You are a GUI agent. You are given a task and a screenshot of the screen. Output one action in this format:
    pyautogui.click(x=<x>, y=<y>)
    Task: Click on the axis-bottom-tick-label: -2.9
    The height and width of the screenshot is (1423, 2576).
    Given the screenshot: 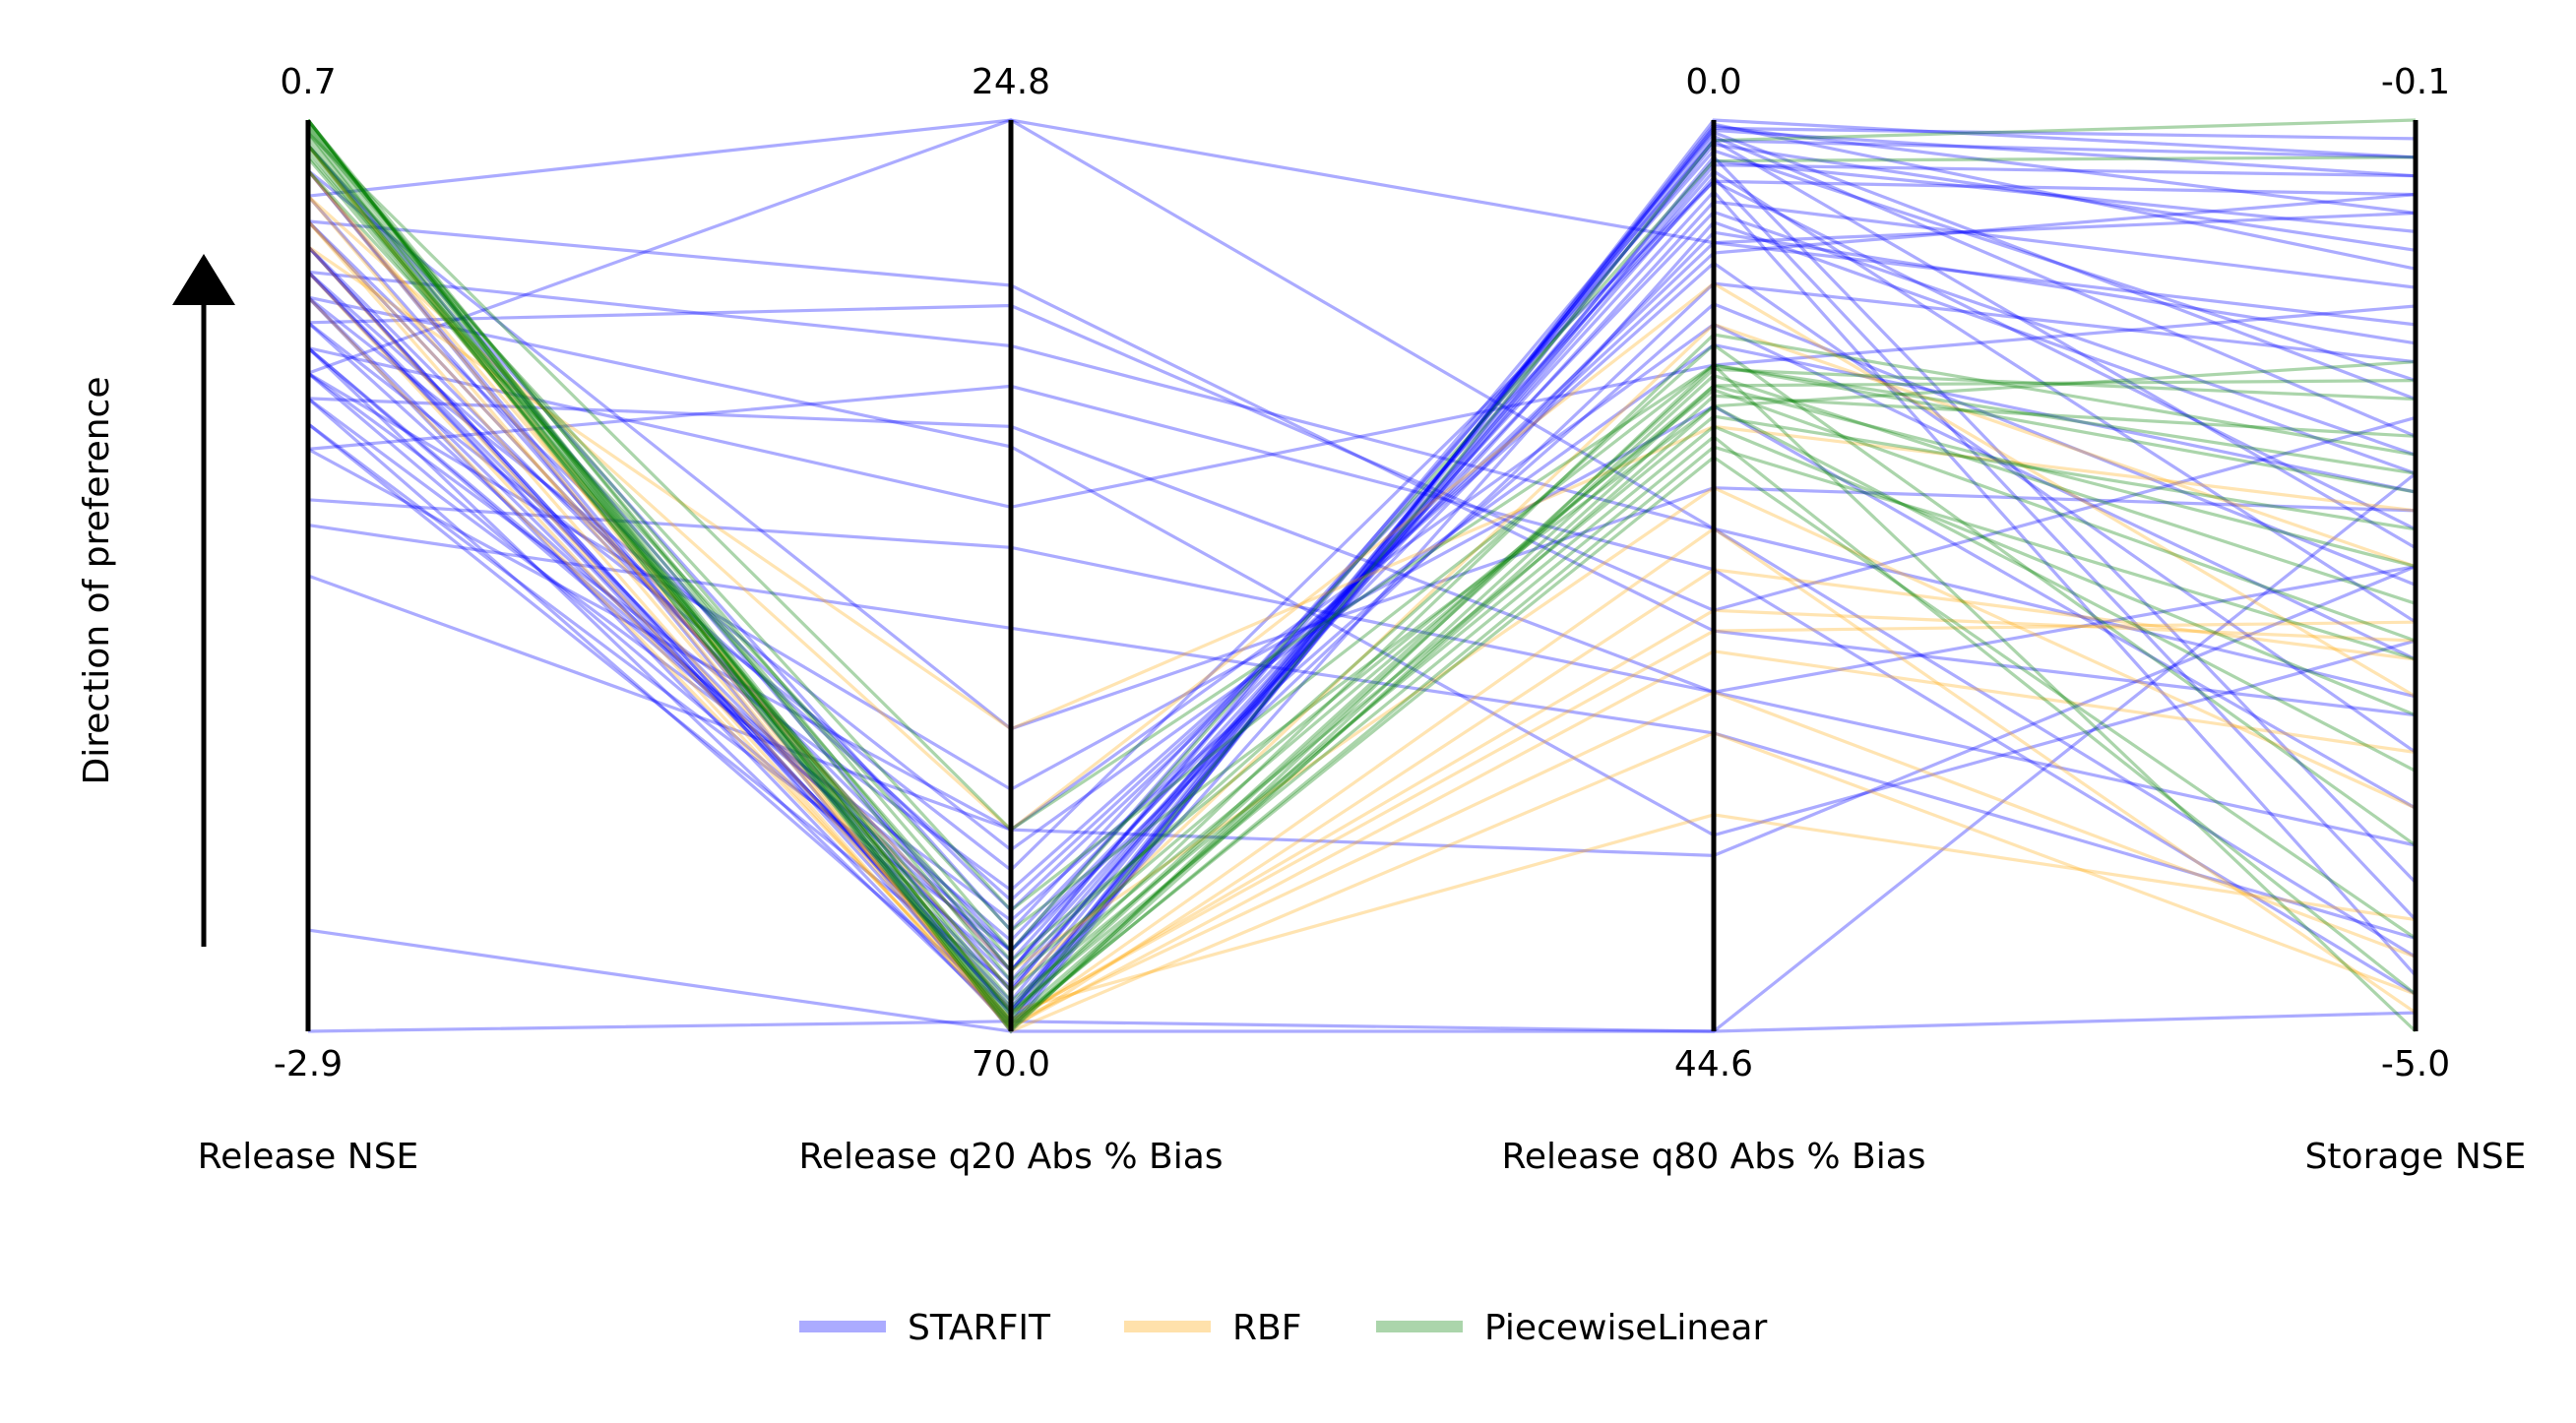 What is the action you would take?
    pyautogui.click(x=308, y=1064)
    